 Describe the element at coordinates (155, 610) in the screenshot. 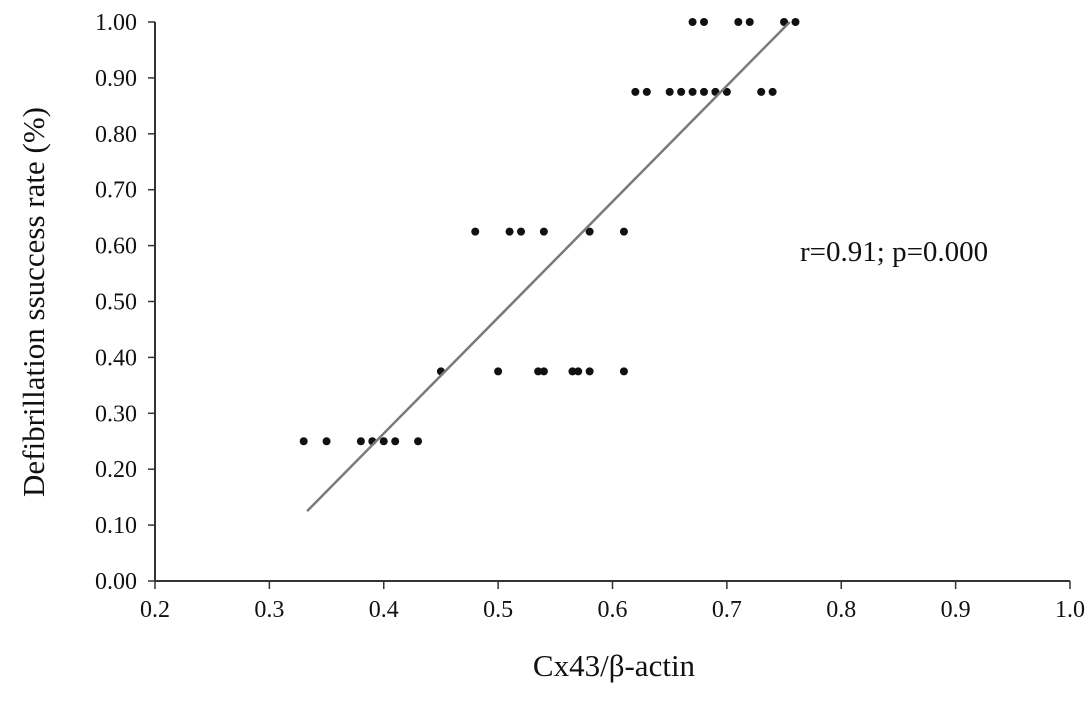

I see `x-tick-label: 0.2` at that location.